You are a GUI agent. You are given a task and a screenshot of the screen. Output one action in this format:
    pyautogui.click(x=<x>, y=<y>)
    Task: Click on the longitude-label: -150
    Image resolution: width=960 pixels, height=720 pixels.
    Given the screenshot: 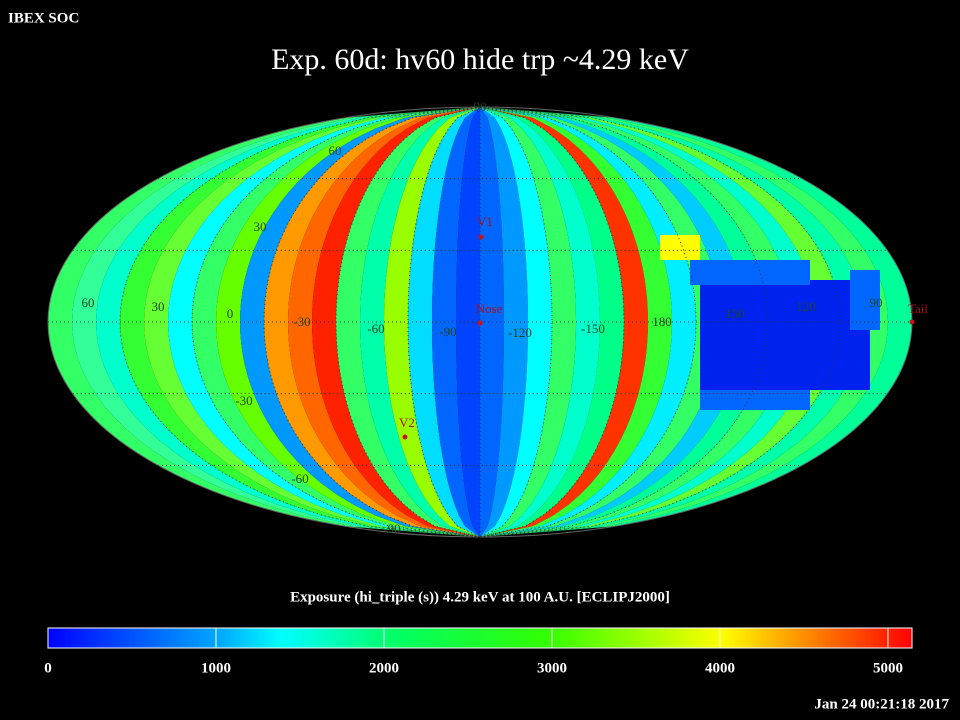 What is the action you would take?
    pyautogui.click(x=593, y=328)
    